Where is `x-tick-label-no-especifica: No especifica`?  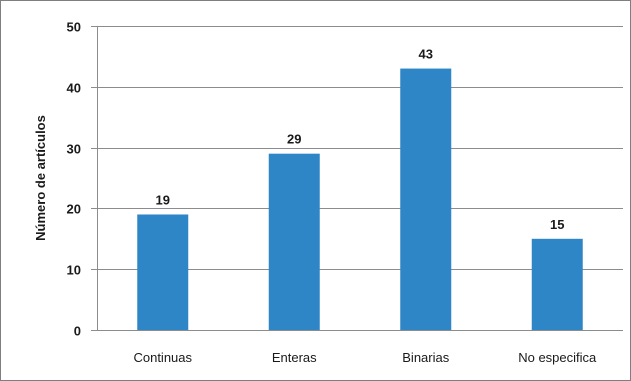
x-tick-label-no-especifica: No especifica is located at coordinates (557, 357).